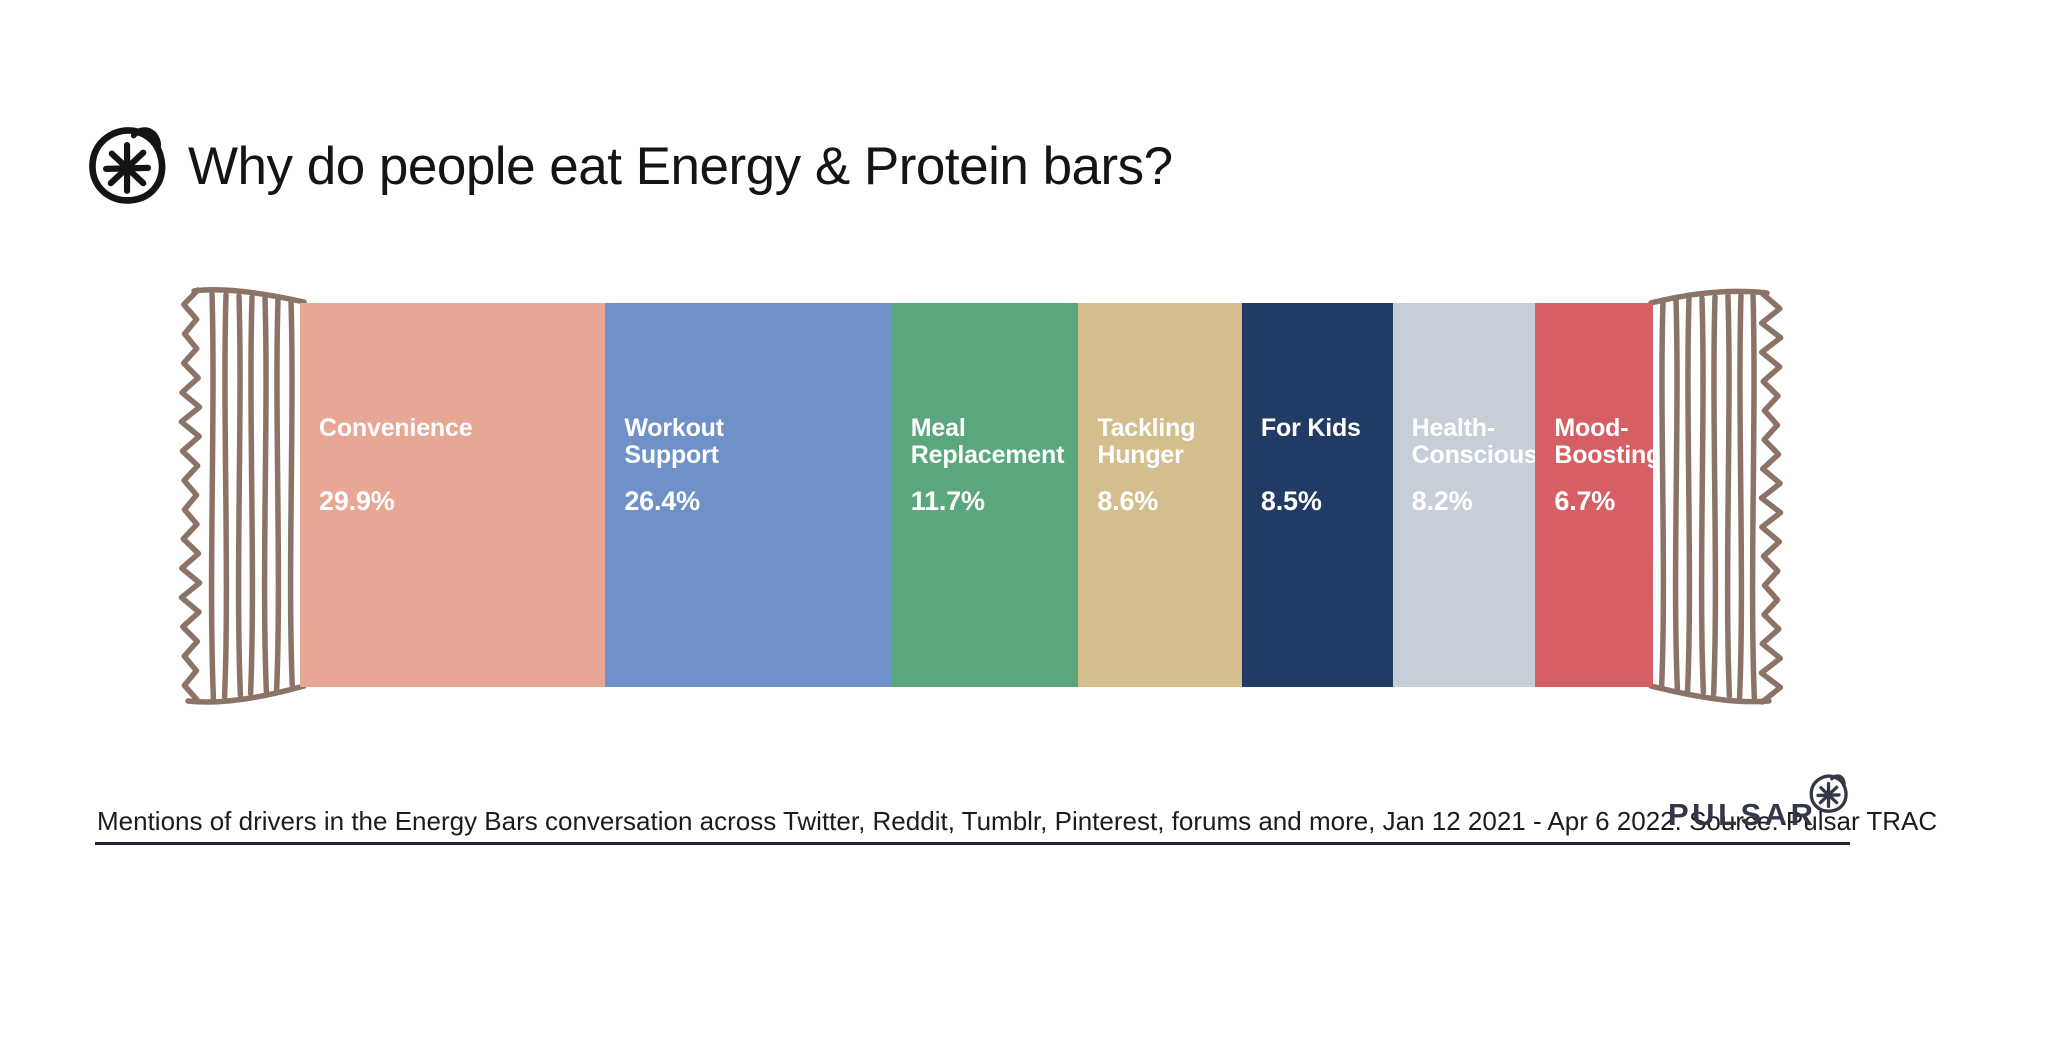 The width and height of the screenshot is (2048, 1045). What do you see at coordinates (1608, 441) in the screenshot?
I see `segment-label: Mood- Boosting` at bounding box center [1608, 441].